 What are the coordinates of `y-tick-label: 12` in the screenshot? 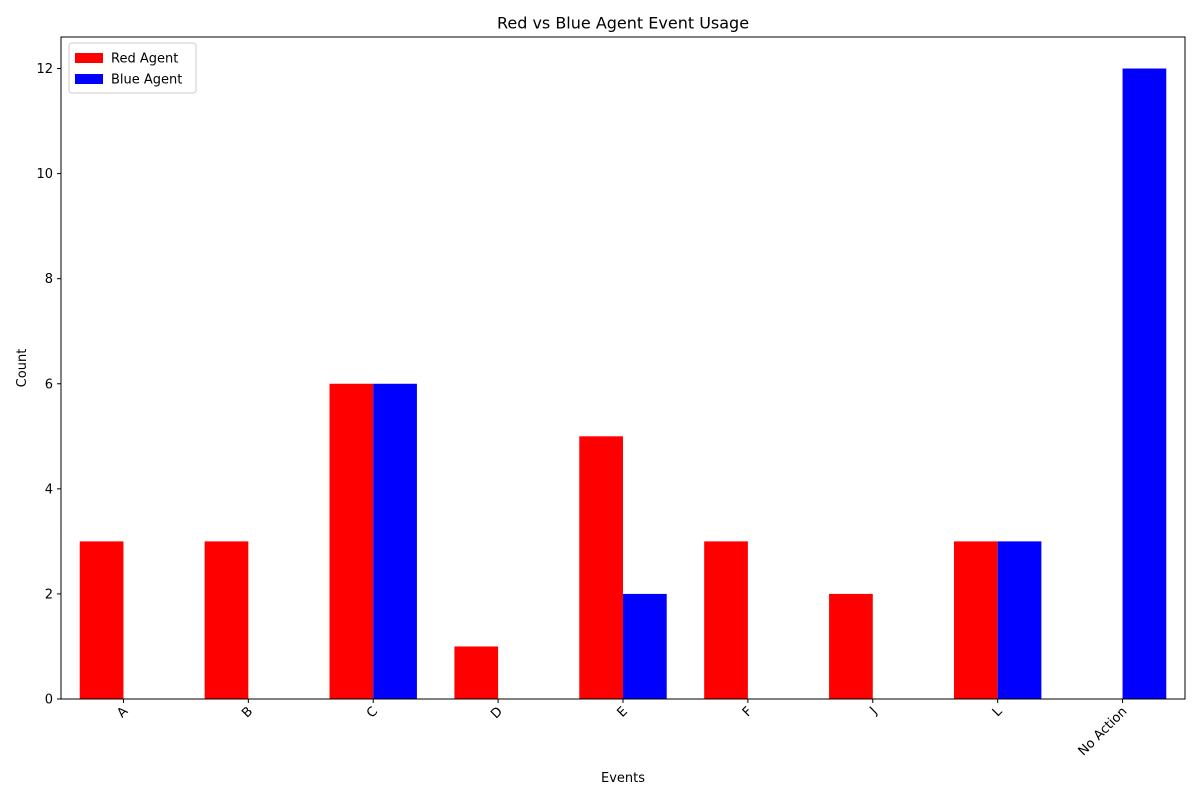 It's located at (44, 69).